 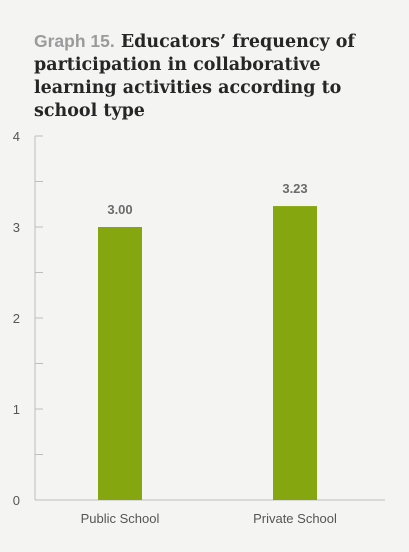 What do you see at coordinates (294, 188) in the screenshot?
I see `bar-value-label: 3.23` at bounding box center [294, 188].